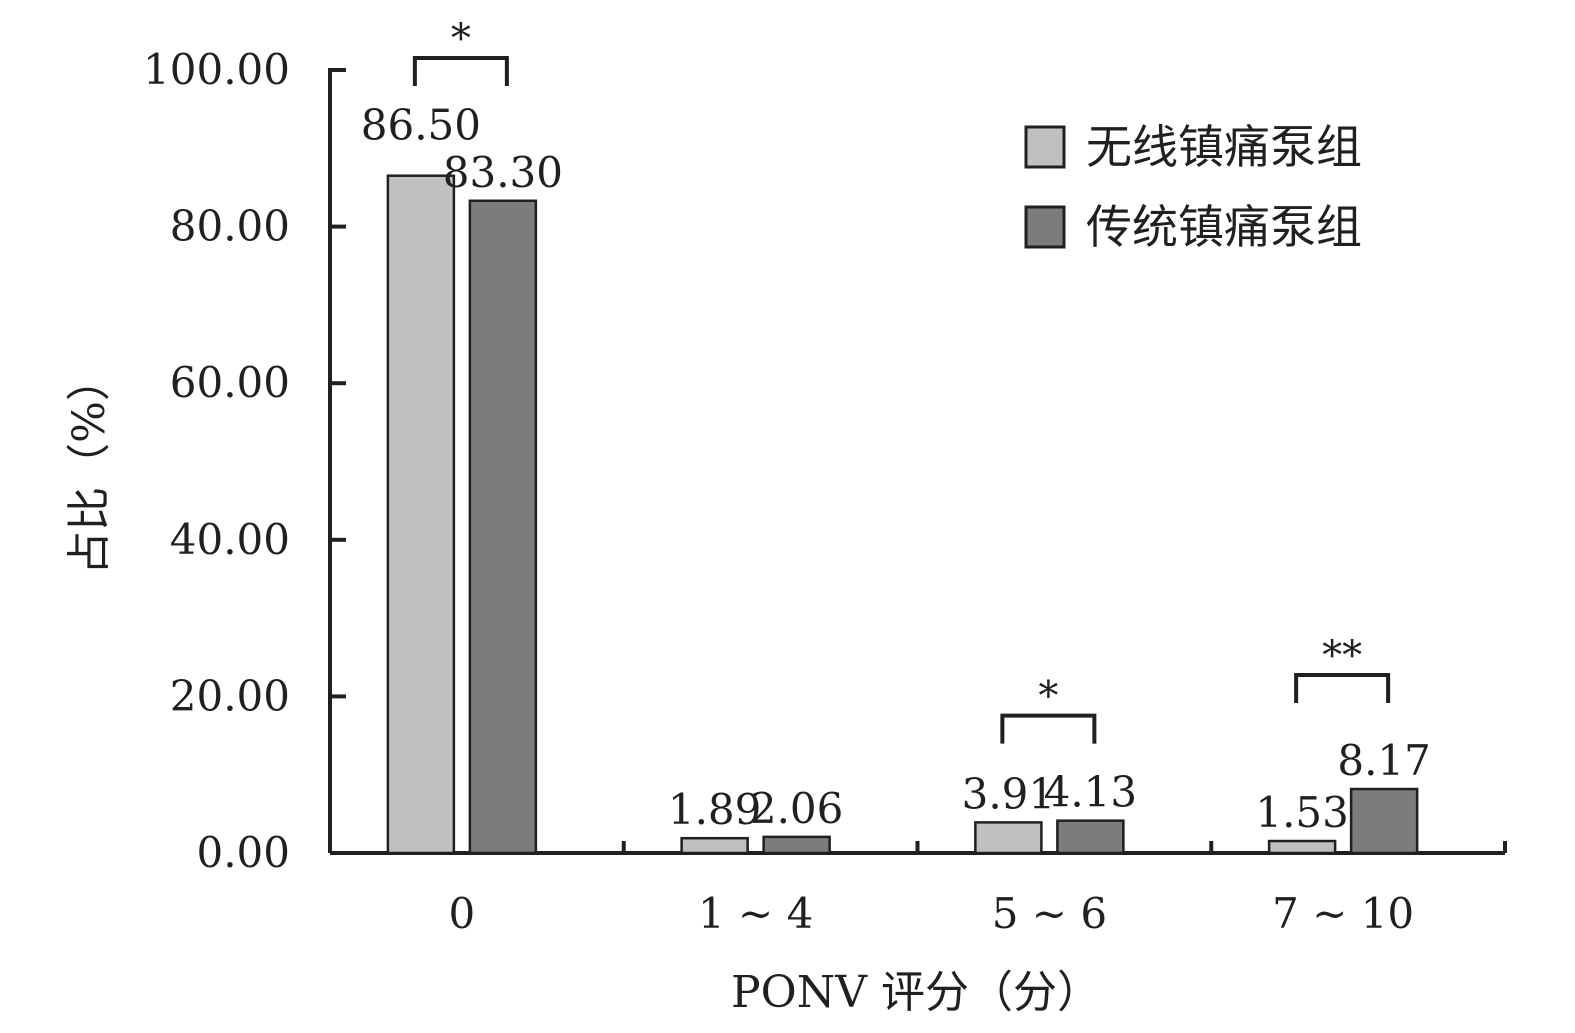 This screenshot has width=1575, height=1033. I want to click on y-tick-label: 40.00, so click(230, 539).